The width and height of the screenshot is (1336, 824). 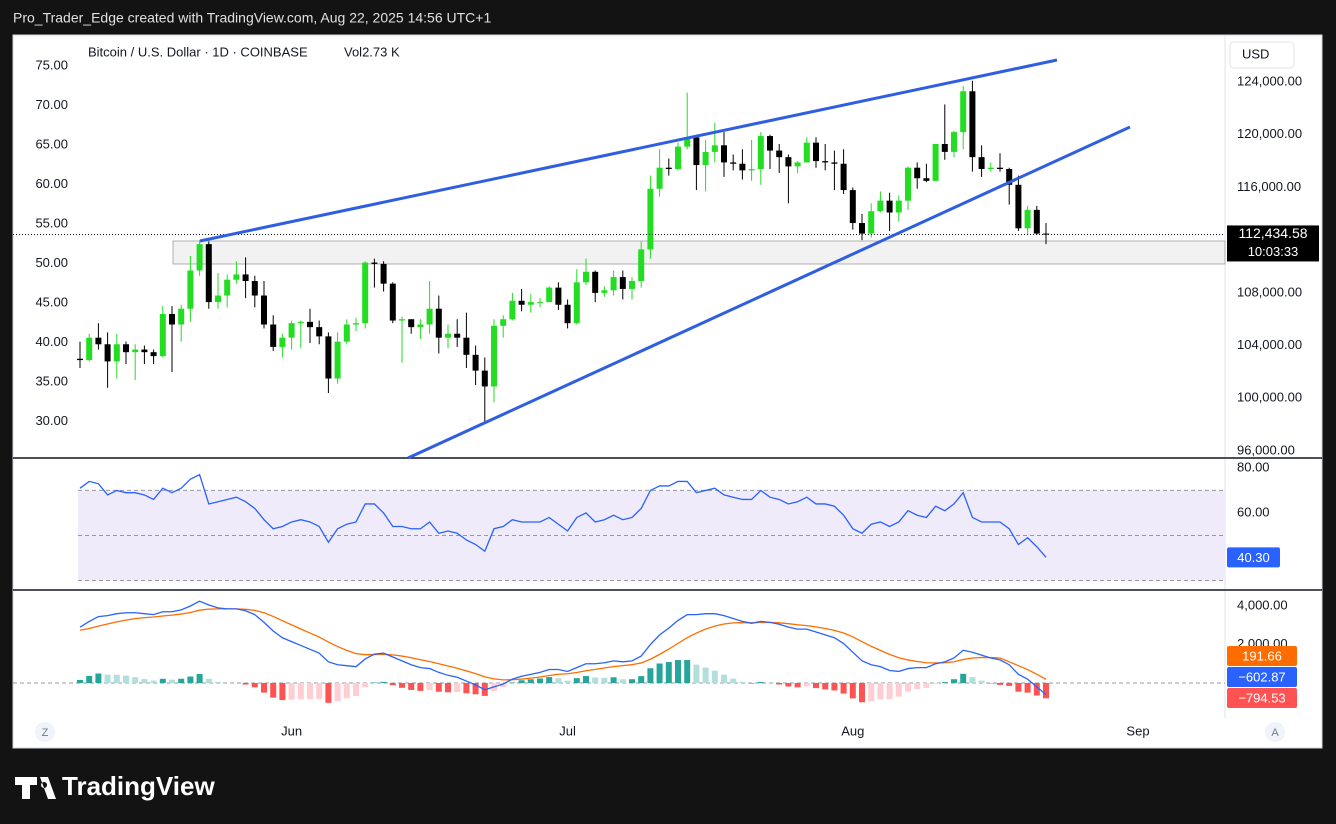 I want to click on y2ticks-label: 40.00, so click(x=51, y=341).